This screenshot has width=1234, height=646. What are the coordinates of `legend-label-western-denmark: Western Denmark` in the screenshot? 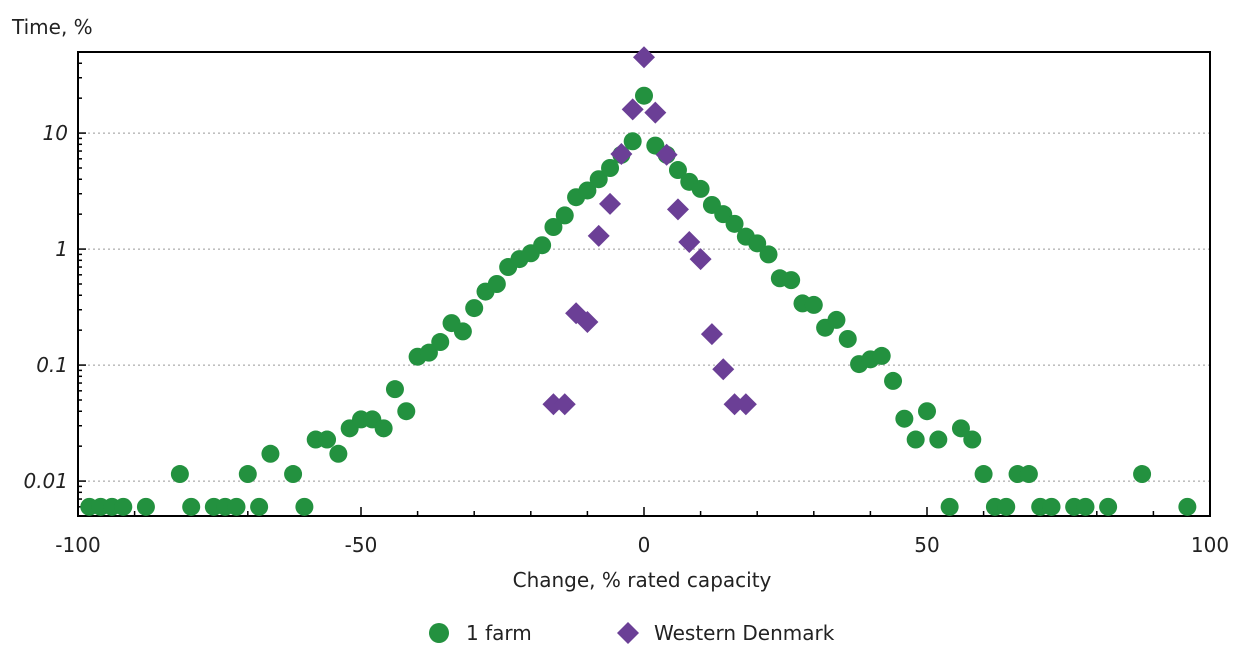 It's located at (744, 633).